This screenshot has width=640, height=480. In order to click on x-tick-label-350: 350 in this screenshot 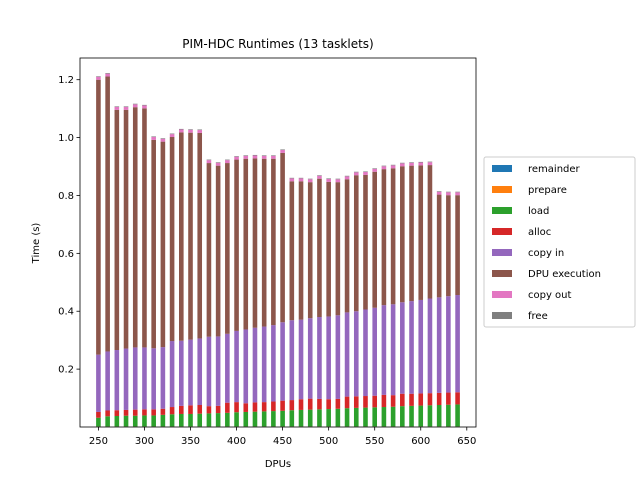, I will do `click(190, 441)`.